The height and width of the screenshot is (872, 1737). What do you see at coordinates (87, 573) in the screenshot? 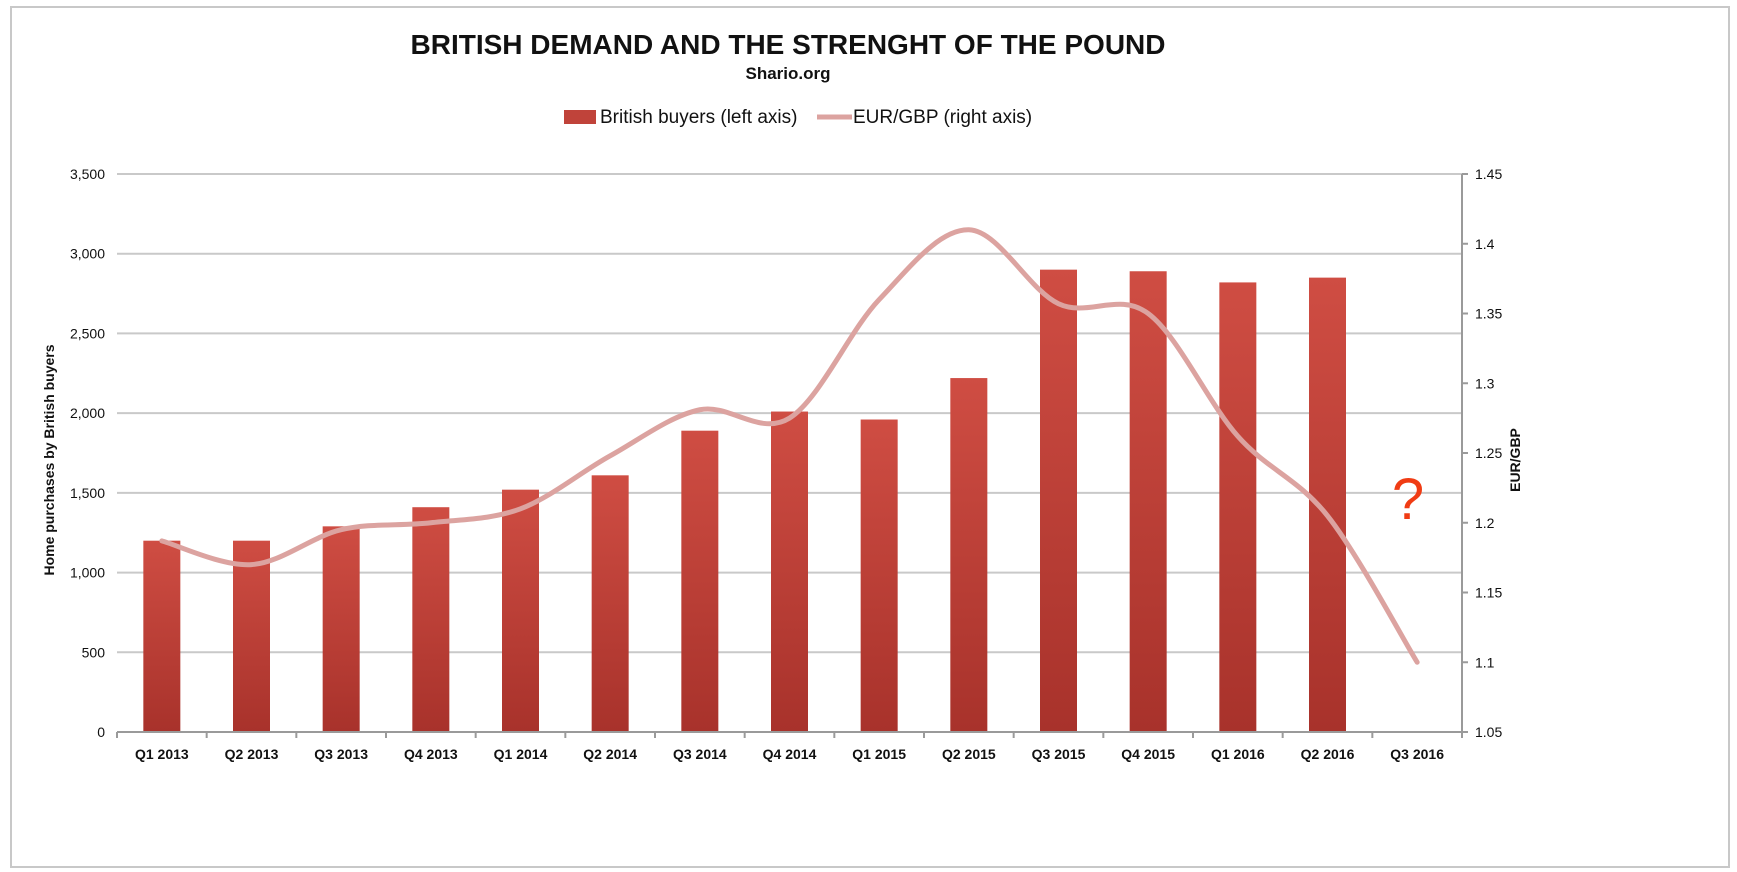
I see `y-left-tick-label: 1,000` at bounding box center [87, 573].